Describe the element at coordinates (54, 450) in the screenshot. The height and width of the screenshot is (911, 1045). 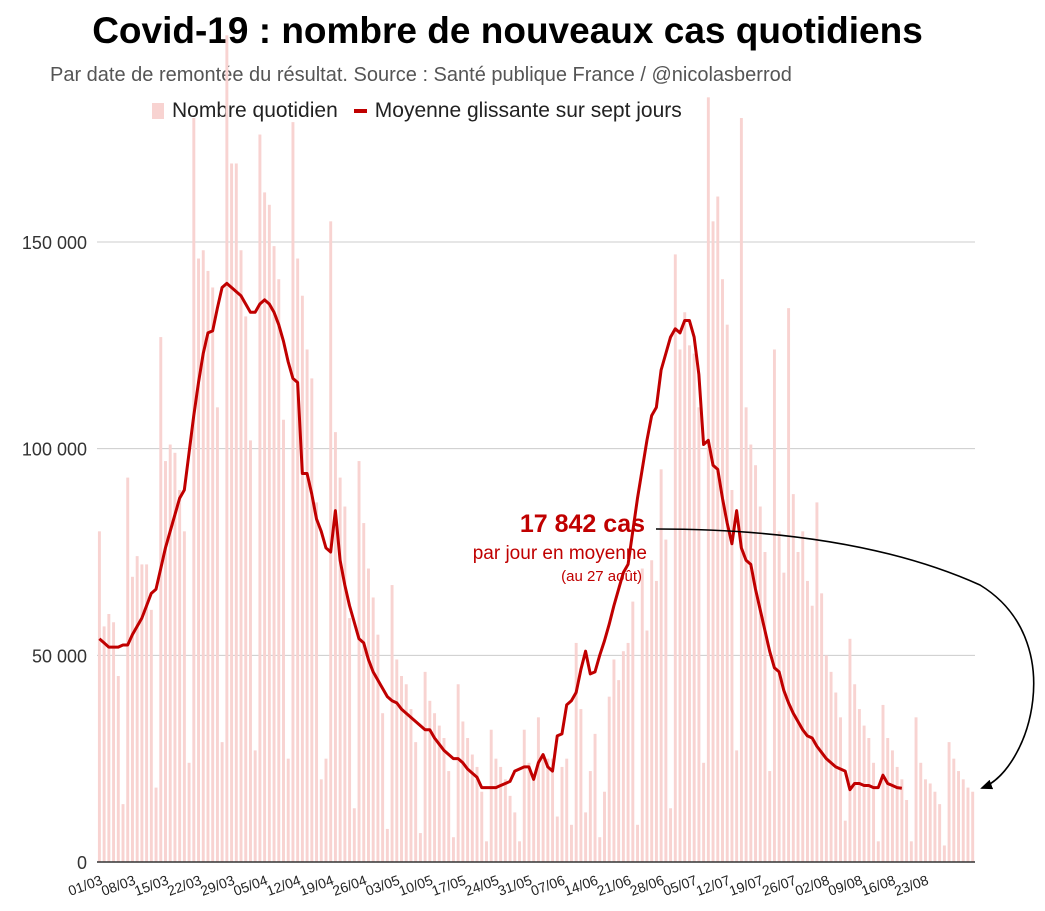
I see `y-tick-label: 100 000` at that location.